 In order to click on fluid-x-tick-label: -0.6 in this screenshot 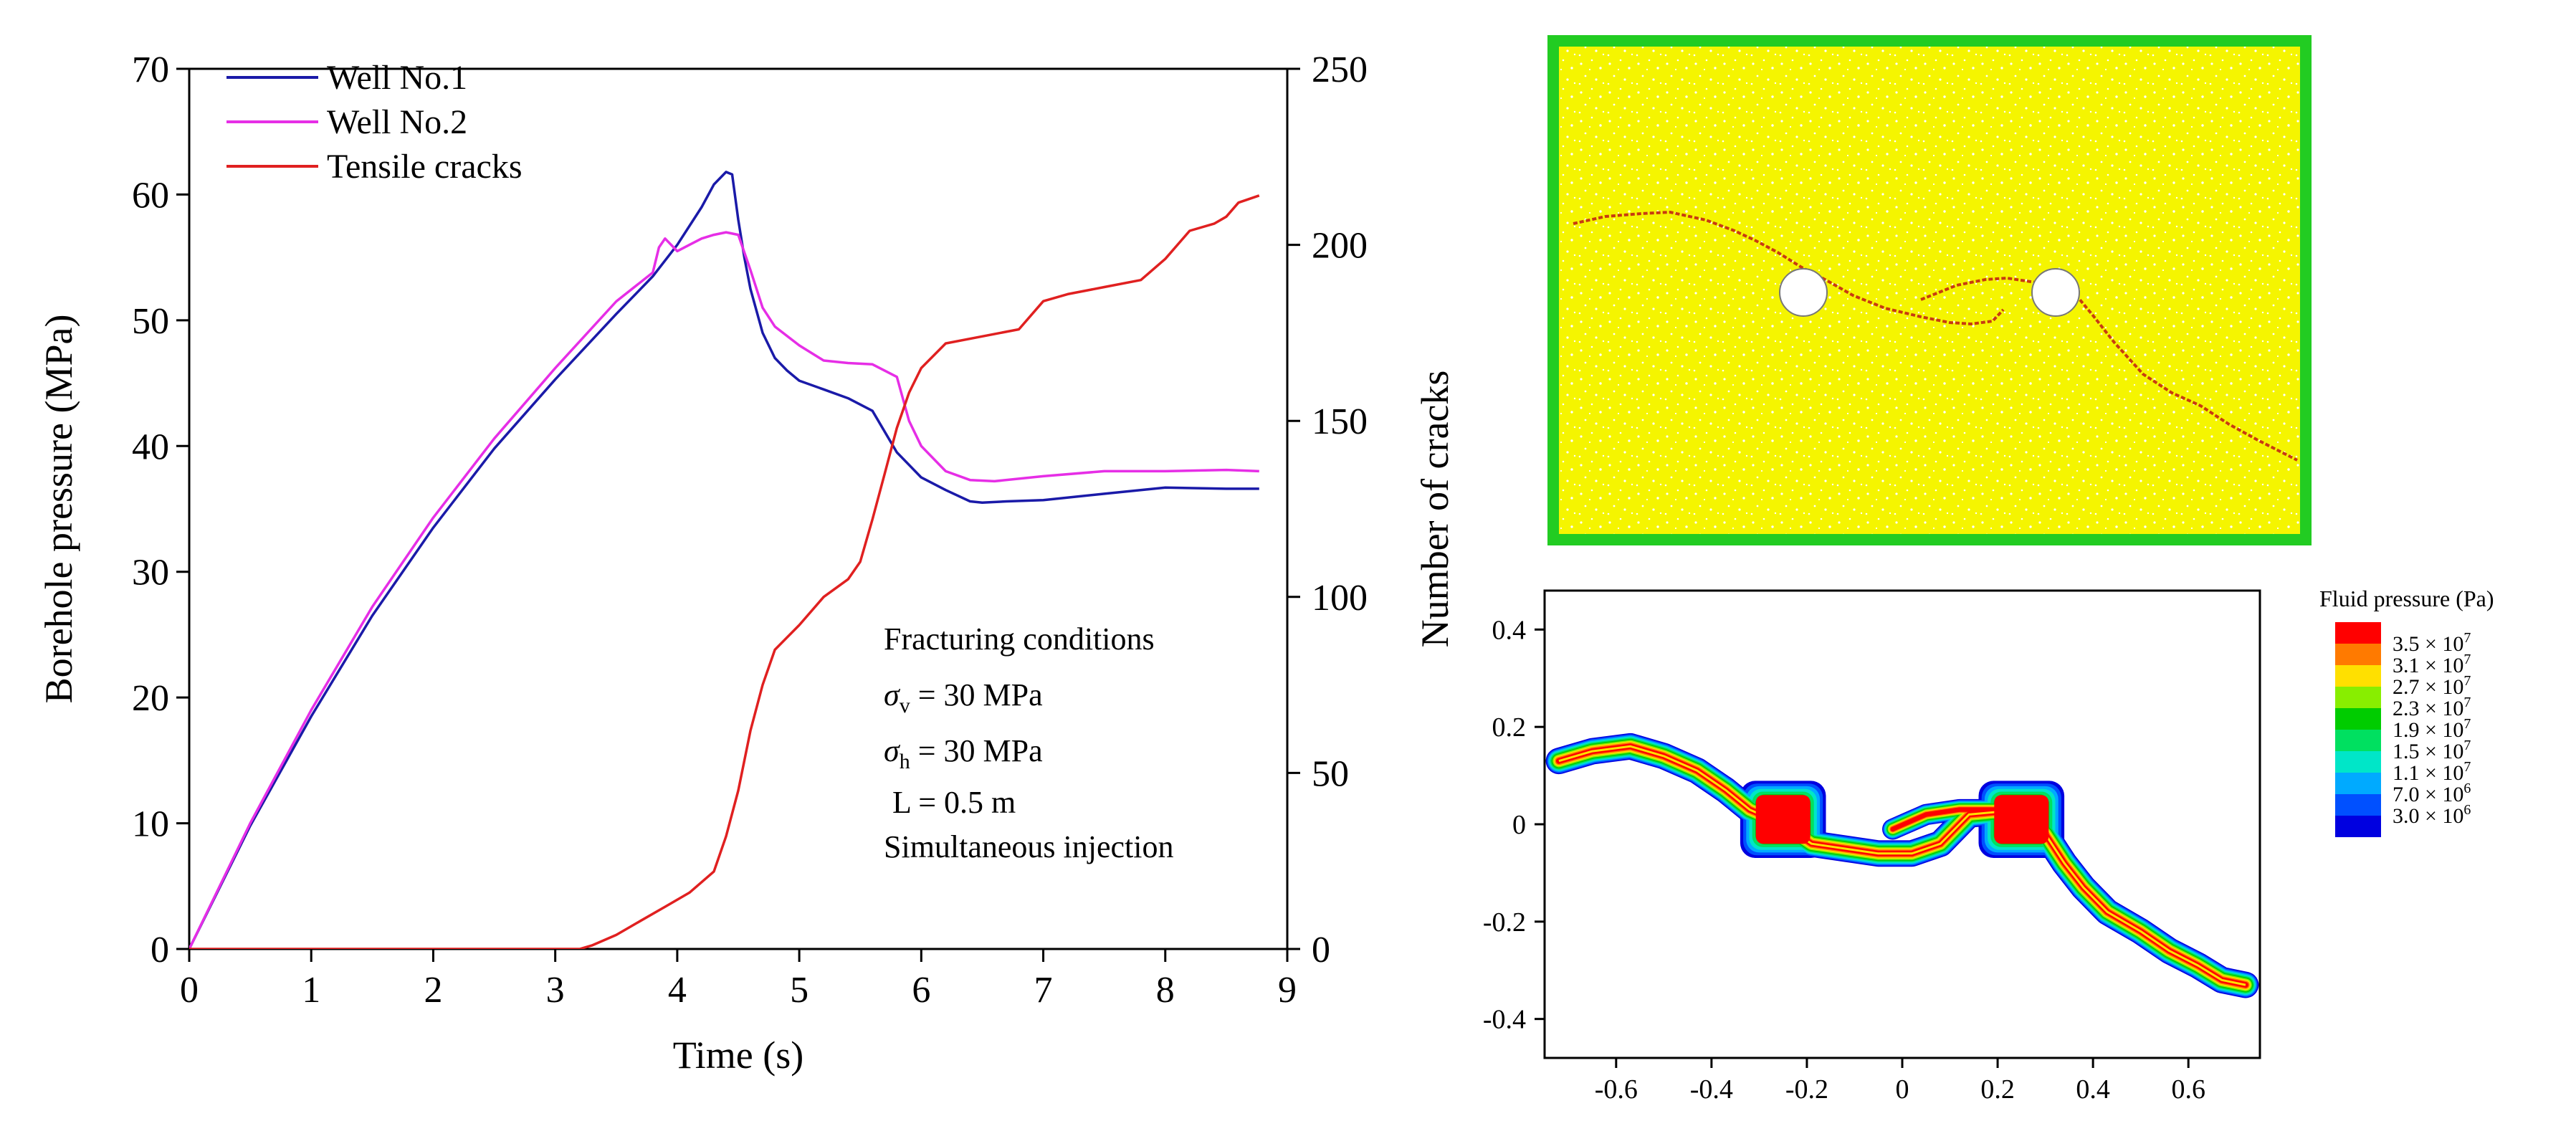, I will do `click(1616, 1089)`.